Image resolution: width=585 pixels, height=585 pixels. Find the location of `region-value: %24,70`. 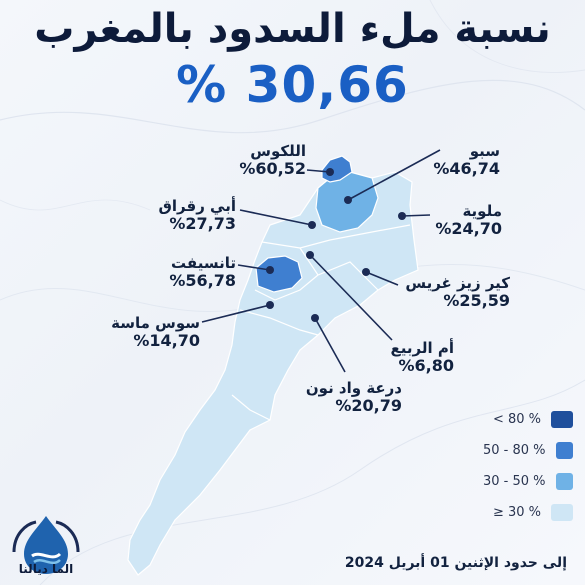

region-value: %24,70 is located at coordinates (468, 229).